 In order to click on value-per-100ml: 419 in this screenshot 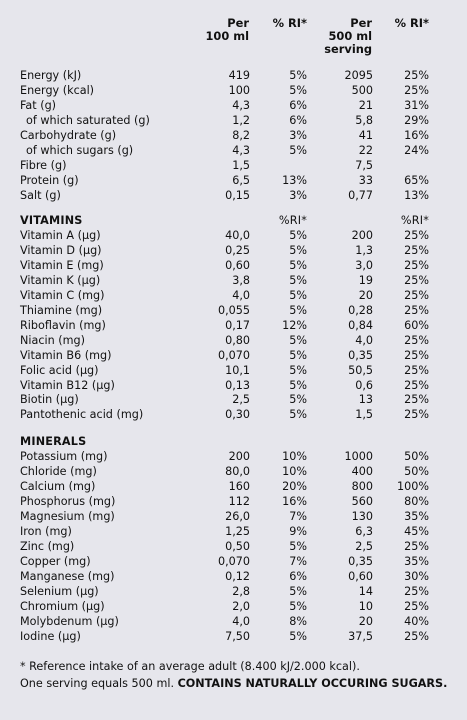, I will do `click(239, 75)`.